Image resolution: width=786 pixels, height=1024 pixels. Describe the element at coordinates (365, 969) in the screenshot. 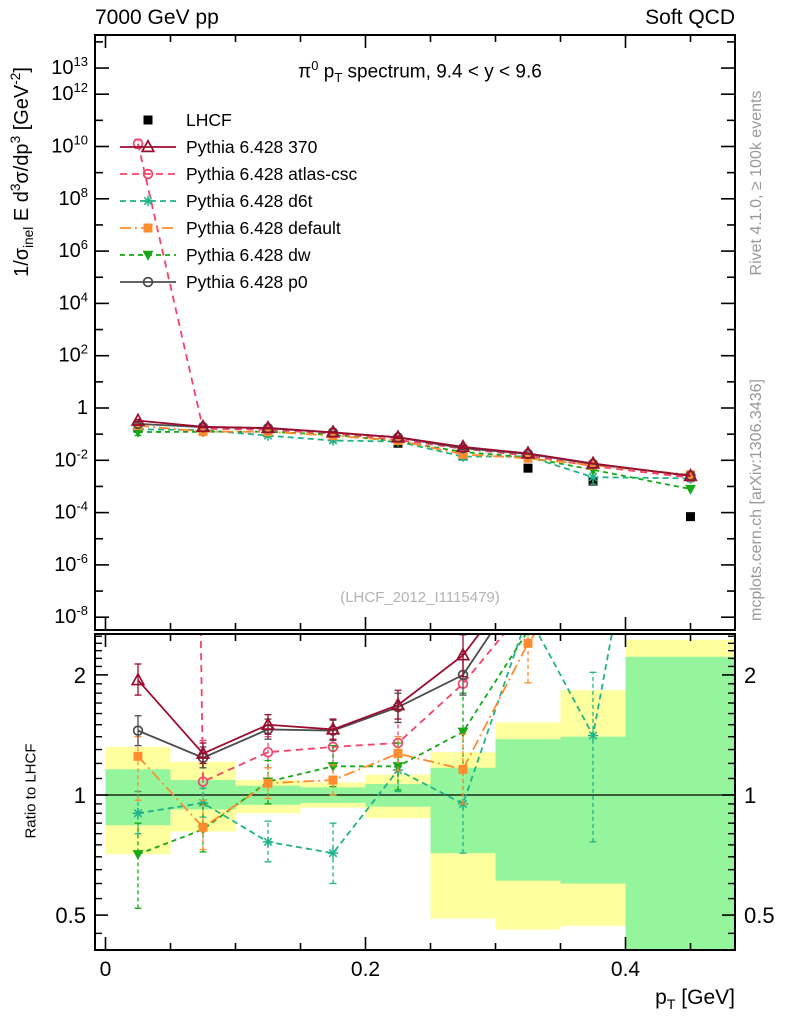

I see `x-tick-label: 0.2` at that location.